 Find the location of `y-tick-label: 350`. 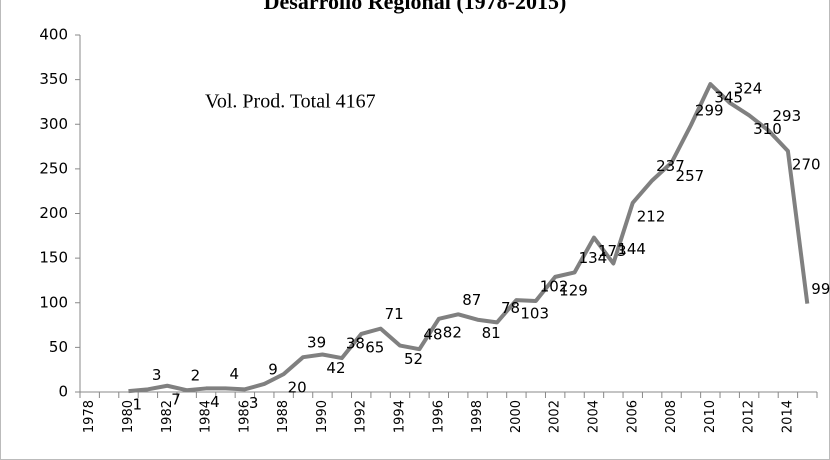

y-tick-label: 350 is located at coordinates (53, 79).